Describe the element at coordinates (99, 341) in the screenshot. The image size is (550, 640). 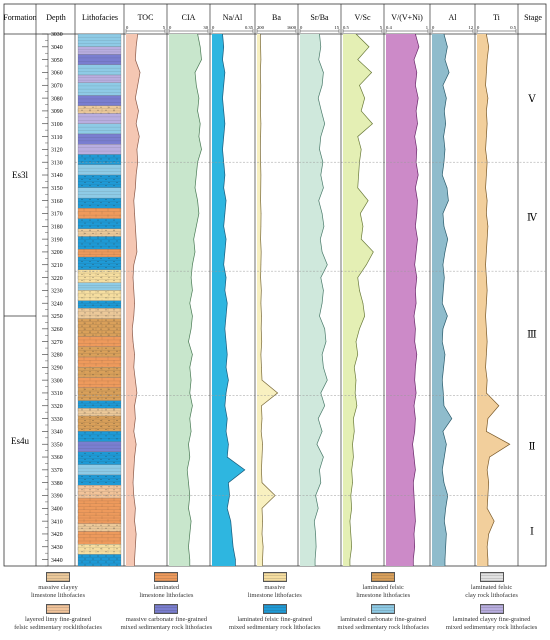
I see `lithology-layer-laminated_limestone` at that location.